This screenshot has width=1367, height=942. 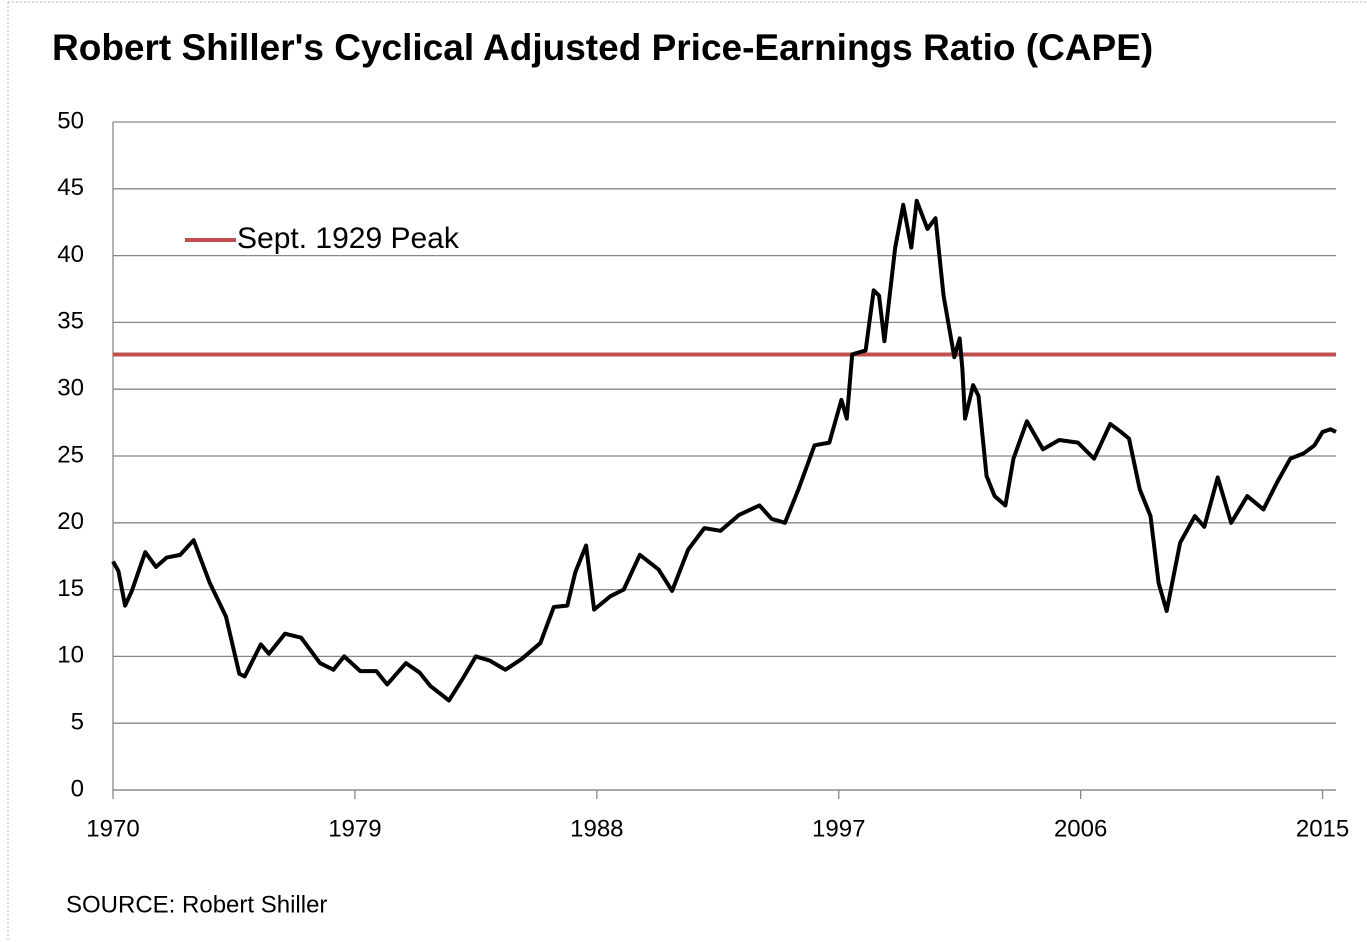 I want to click on x-tick-label: 1979, so click(x=354, y=828).